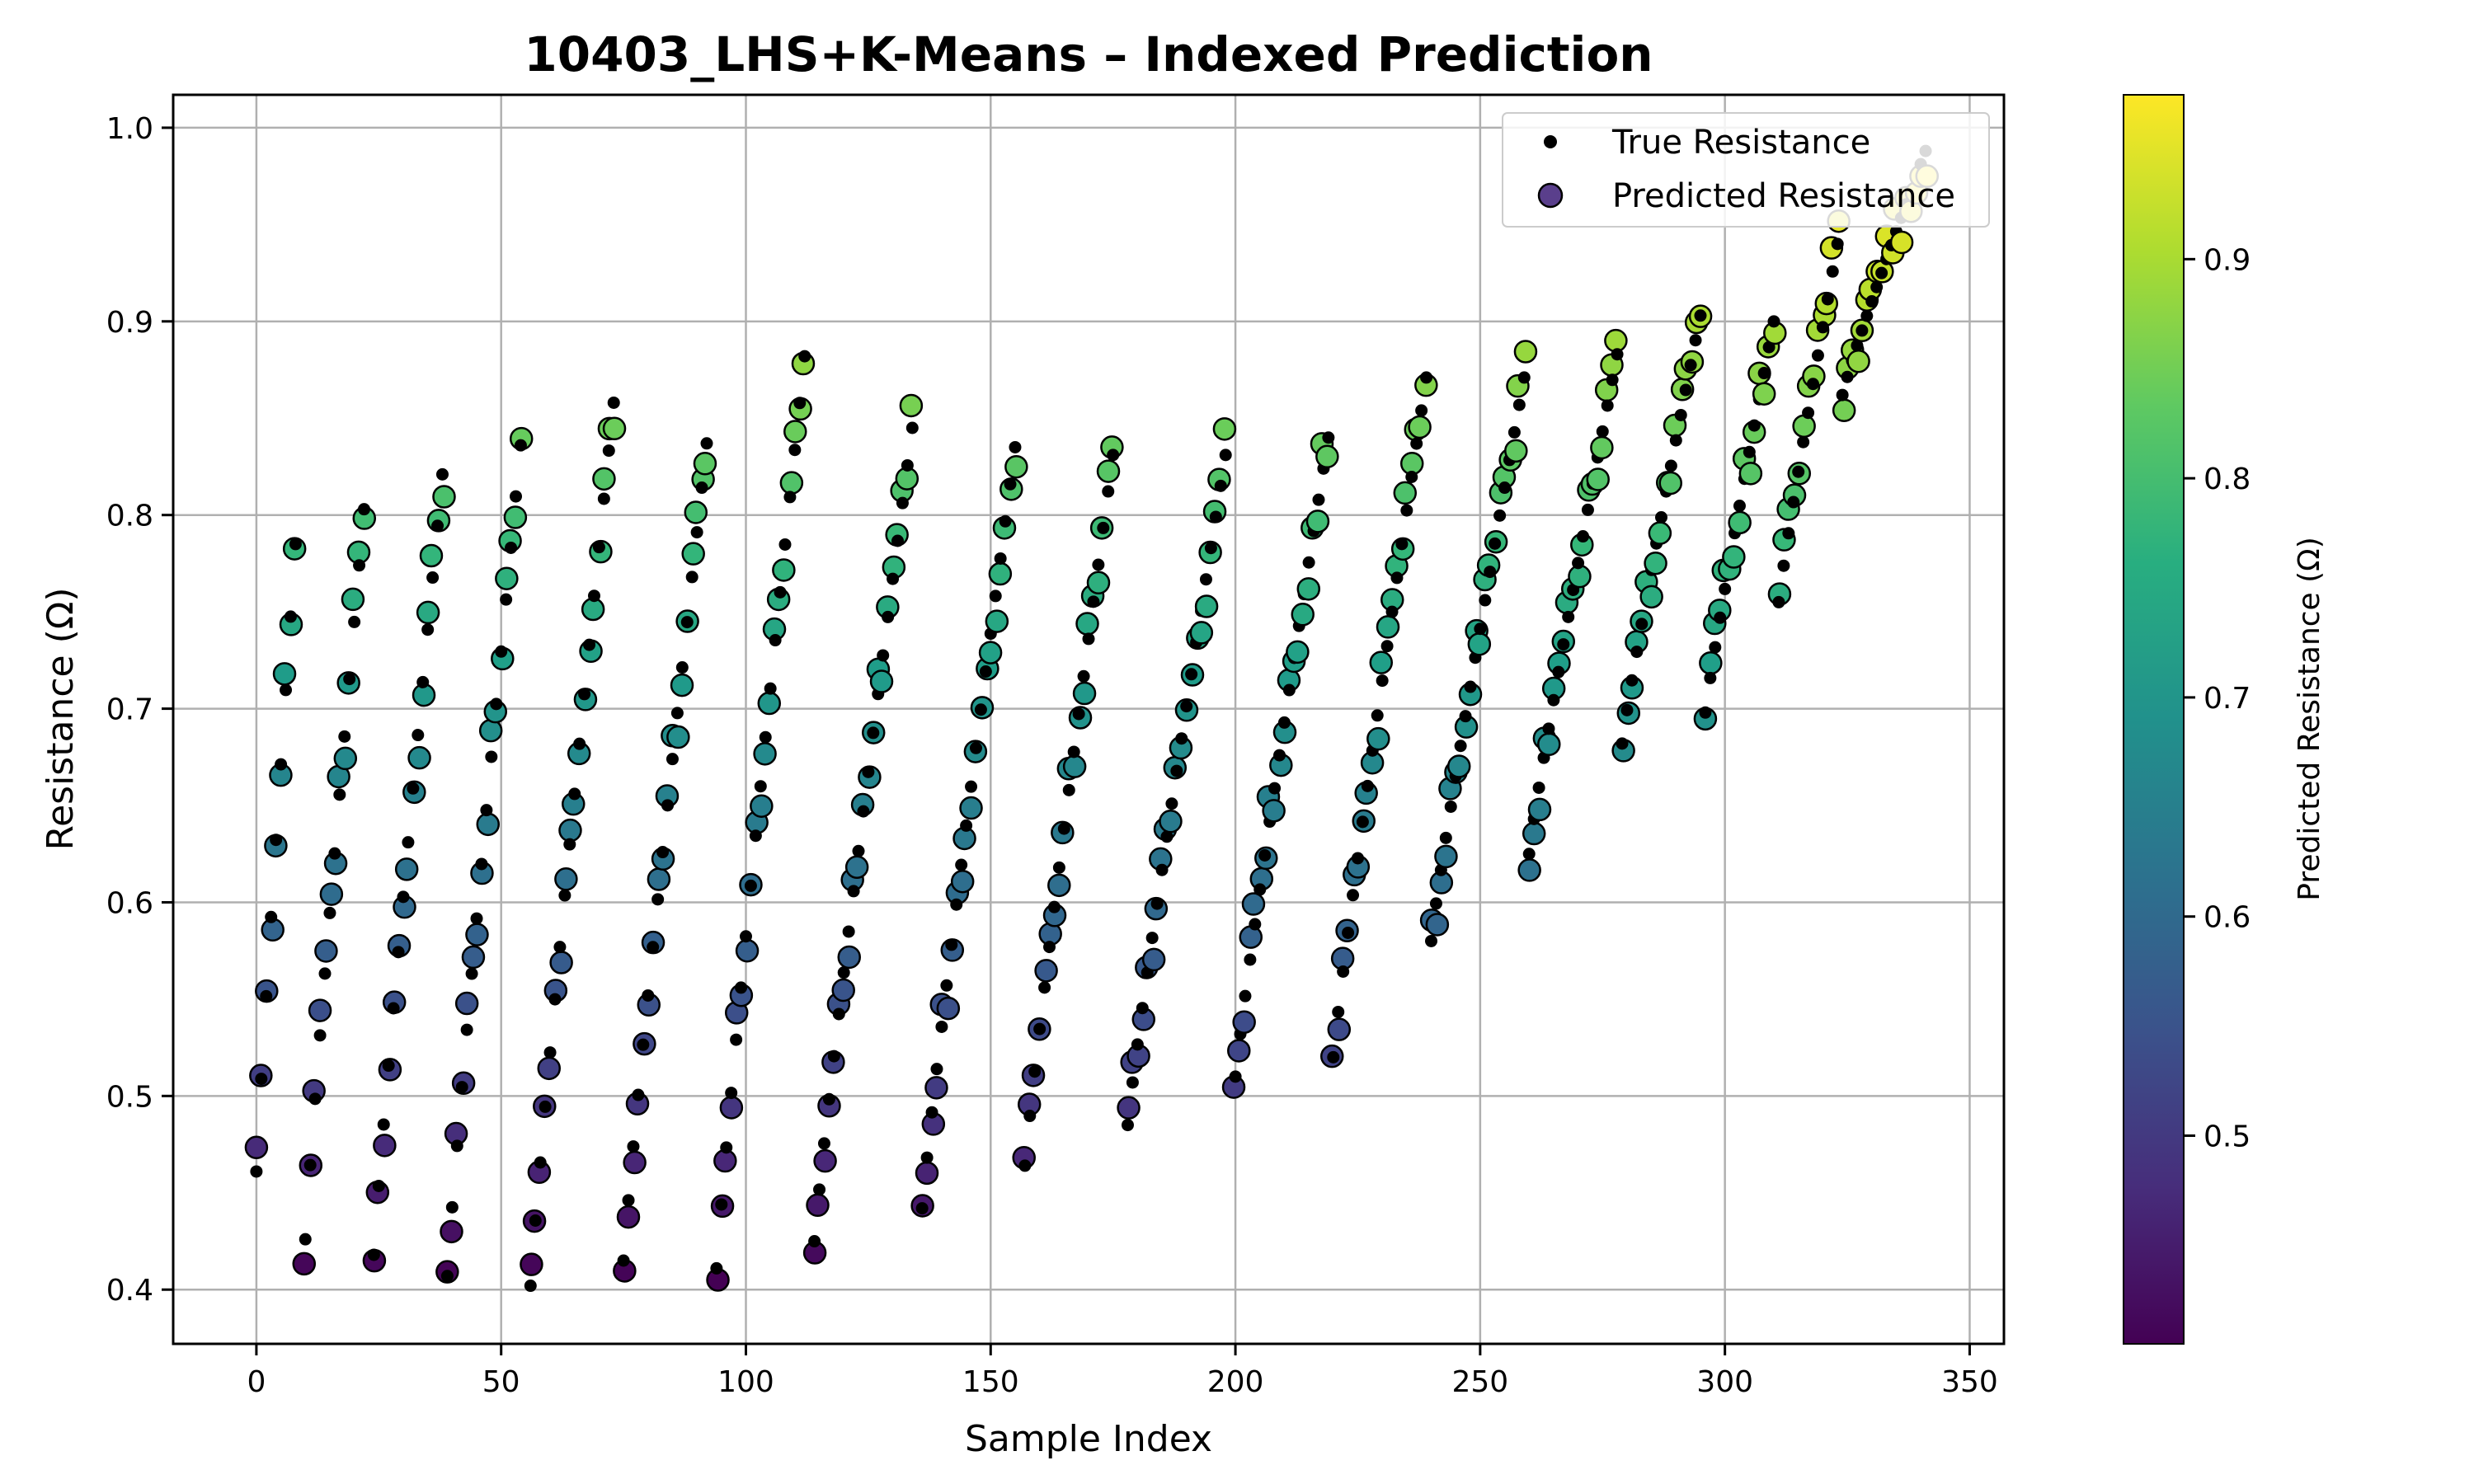 This screenshot has width=2474, height=1484. I want to click on x-tick-label: 0, so click(256, 1382).